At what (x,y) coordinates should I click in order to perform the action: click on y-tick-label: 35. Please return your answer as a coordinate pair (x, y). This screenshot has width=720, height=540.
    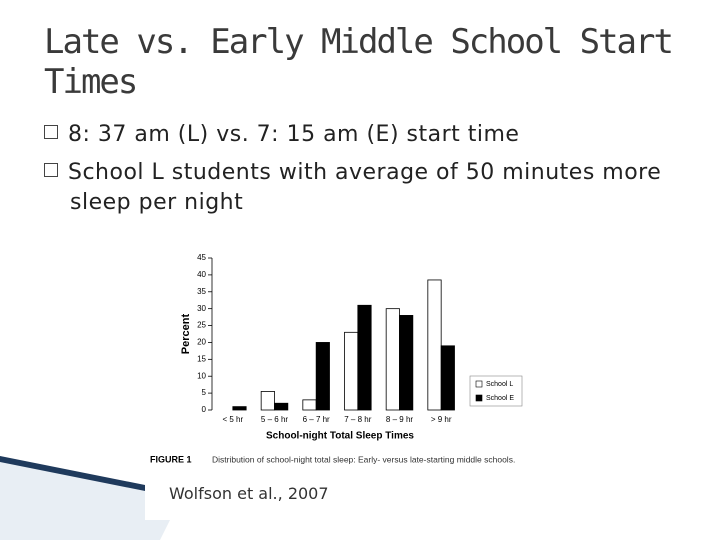
    Looking at the image, I should click on (201, 291).